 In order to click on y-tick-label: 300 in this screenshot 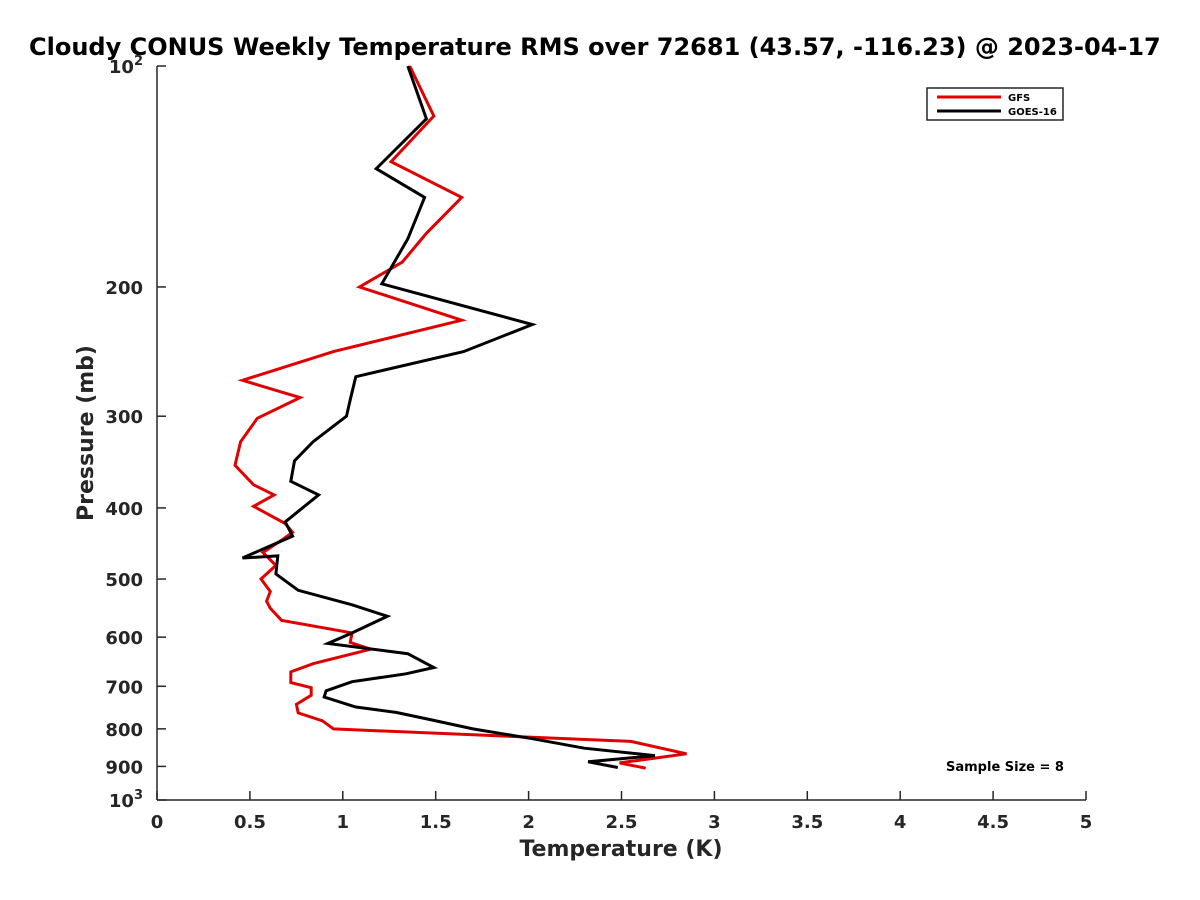, I will do `click(124, 417)`.